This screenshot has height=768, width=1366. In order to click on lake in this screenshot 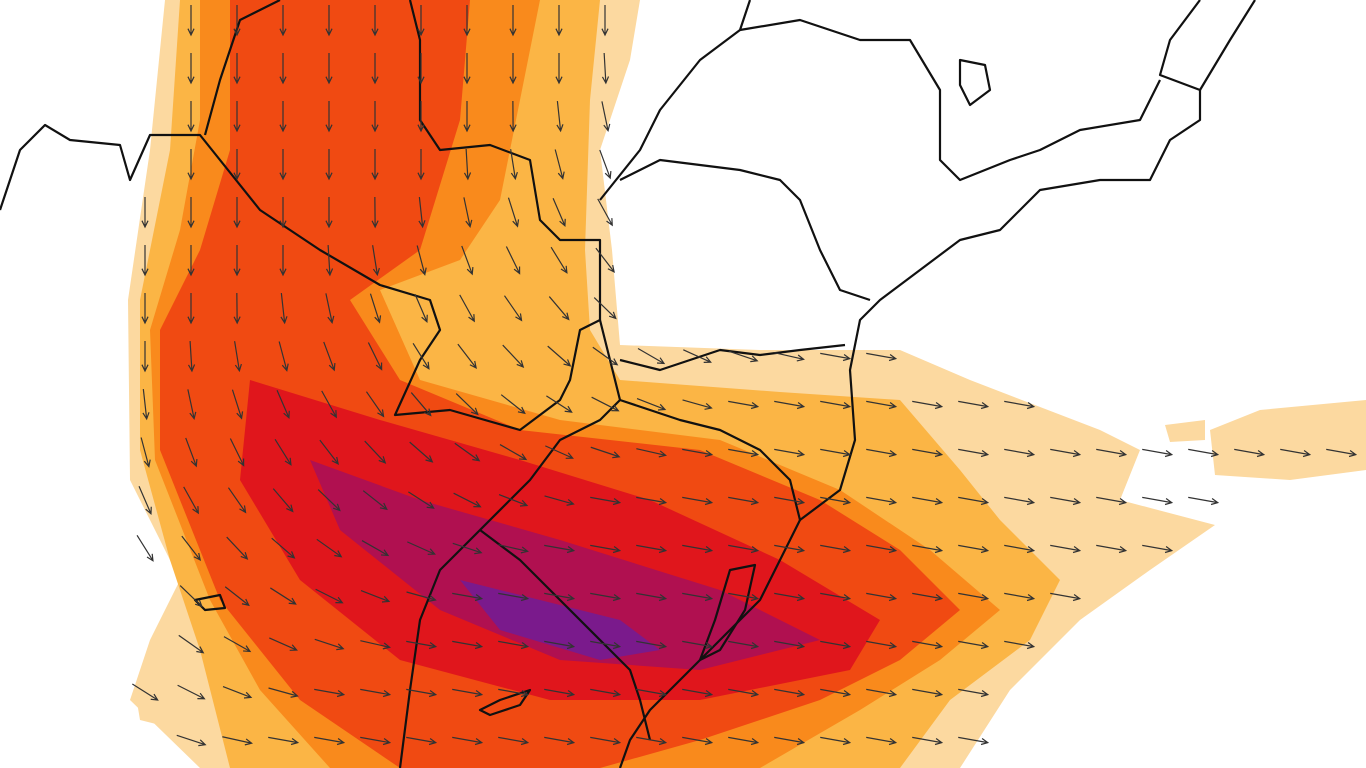, I will do `click(505, 702)`.